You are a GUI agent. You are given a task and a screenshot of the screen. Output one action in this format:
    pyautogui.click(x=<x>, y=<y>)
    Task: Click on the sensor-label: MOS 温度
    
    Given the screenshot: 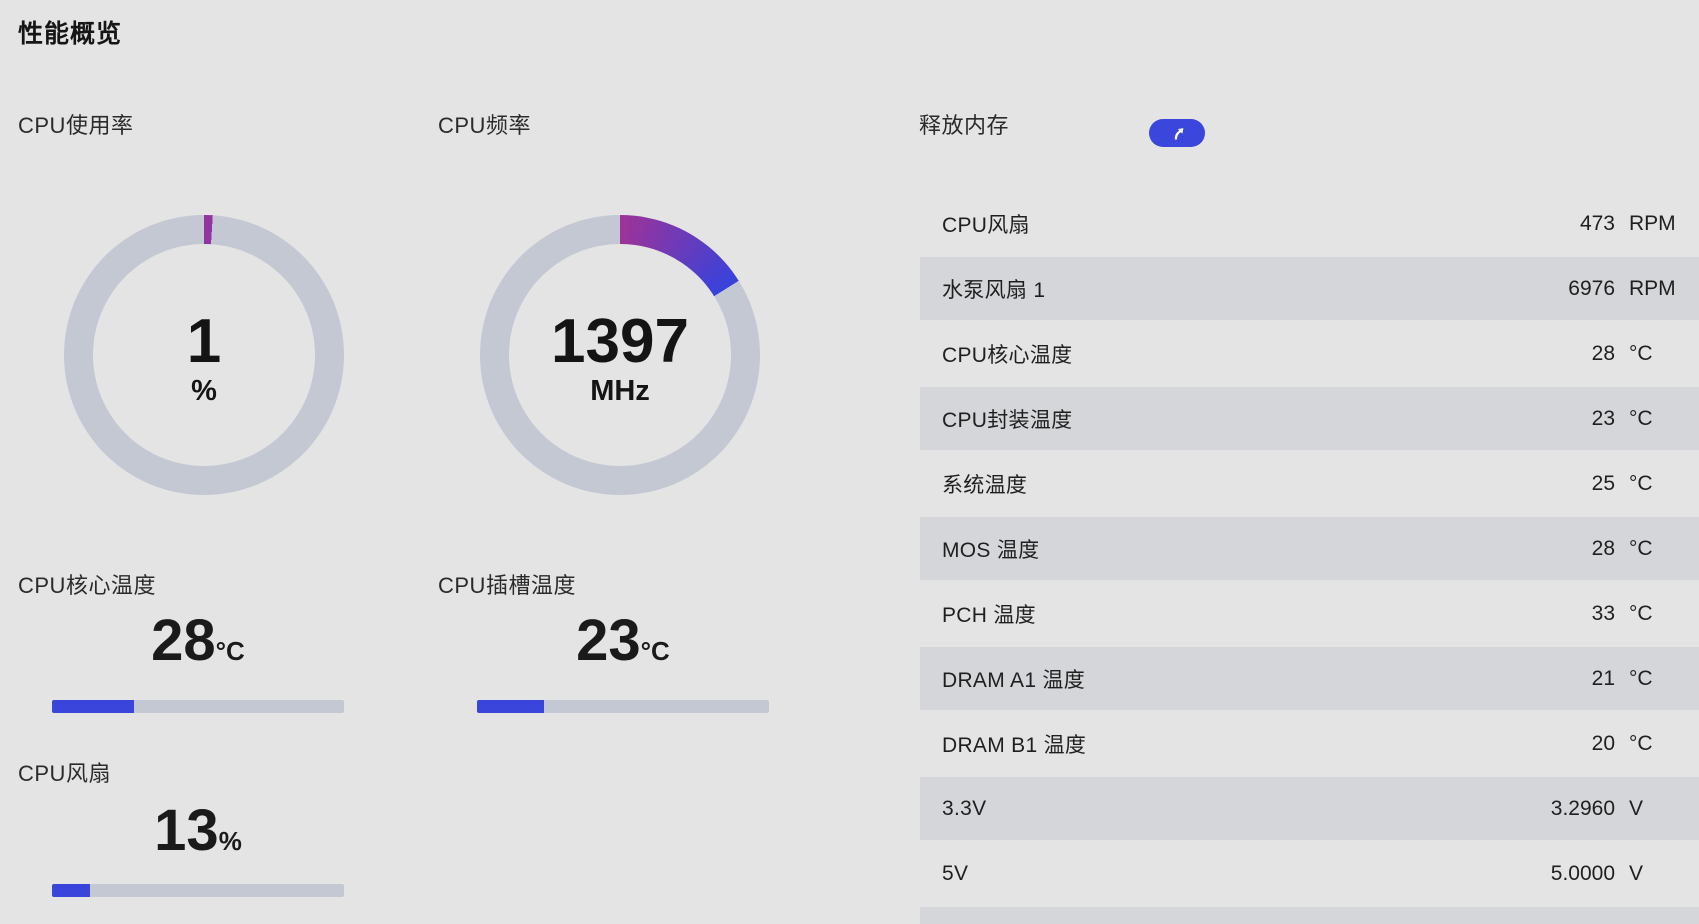 What is the action you would take?
    pyautogui.click(x=991, y=550)
    